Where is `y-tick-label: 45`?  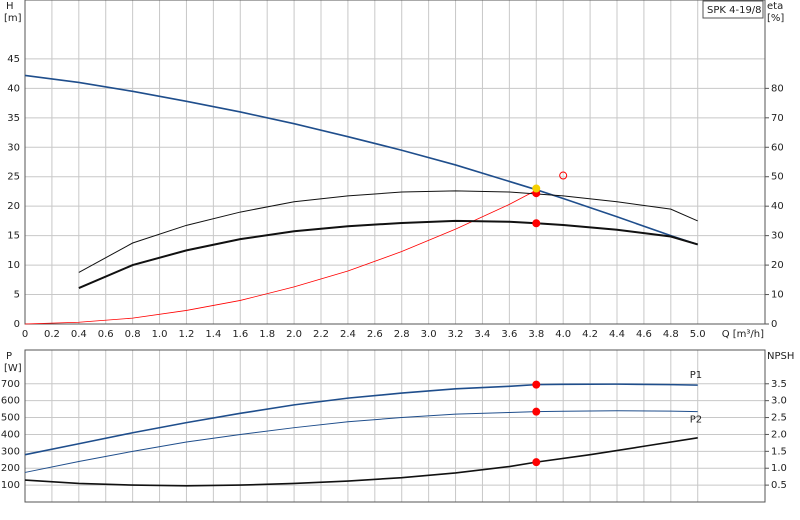 y-tick-label: 45 is located at coordinates (13, 59).